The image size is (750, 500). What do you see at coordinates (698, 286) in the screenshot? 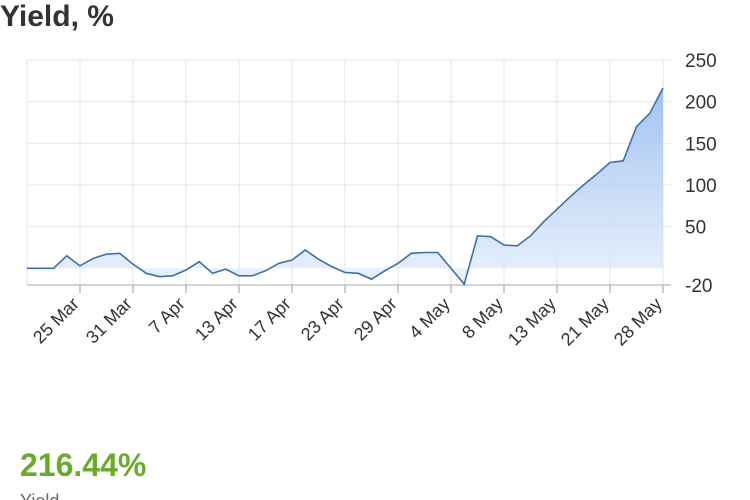
I see `y-tick-label: -20` at bounding box center [698, 286].